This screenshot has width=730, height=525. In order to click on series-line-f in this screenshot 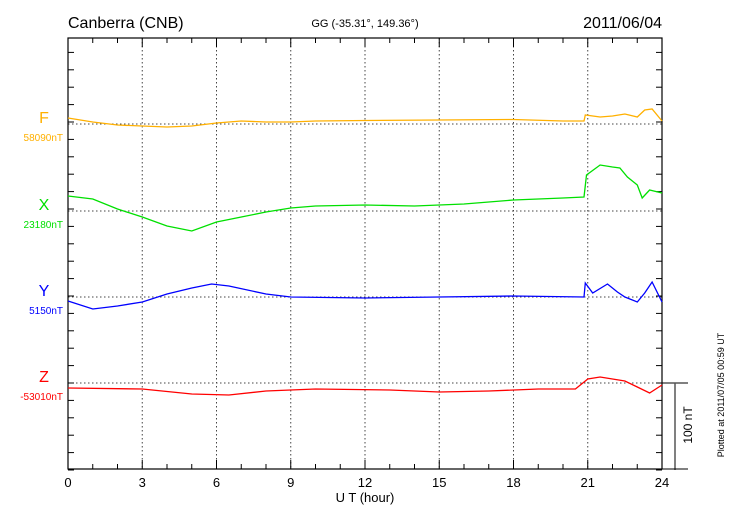, I will do `click(365, 118)`.